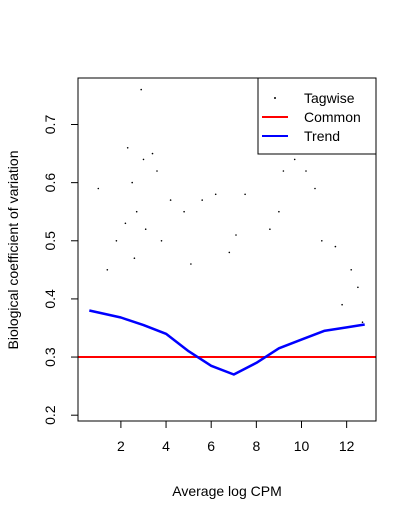 The width and height of the screenshot is (417, 519). Describe the element at coordinates (50, 299) in the screenshot. I see `y-tick-label: 0.4` at that location.